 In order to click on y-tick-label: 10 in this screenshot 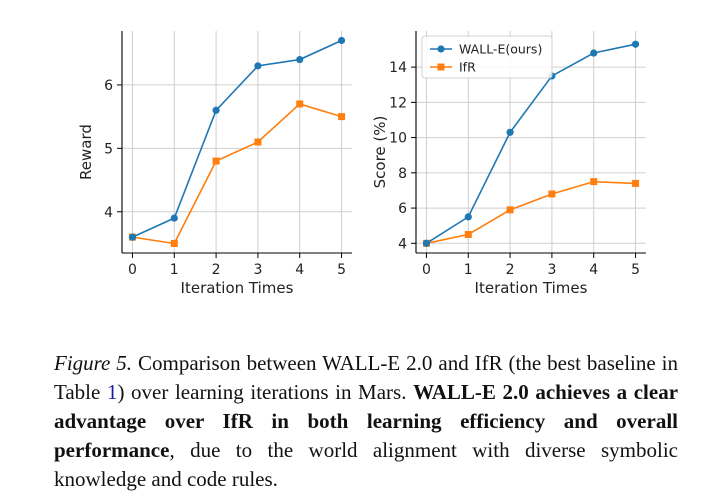, I will do `click(398, 139)`.